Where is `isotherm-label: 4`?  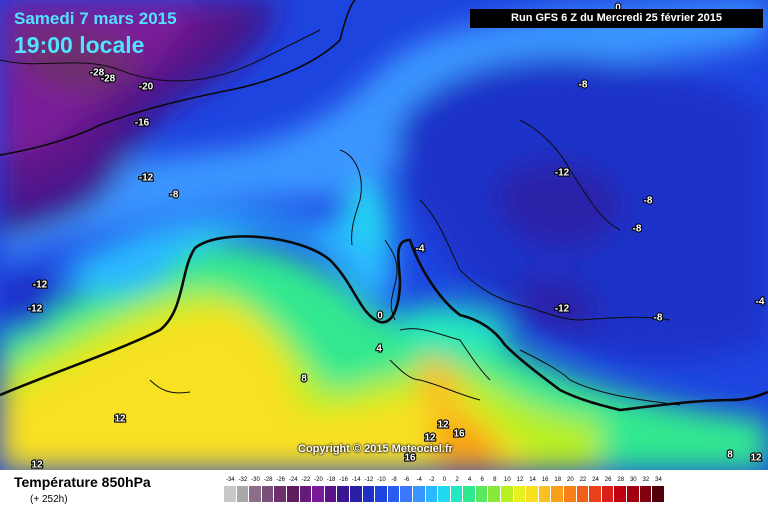 isotherm-label: 4 is located at coordinates (379, 349).